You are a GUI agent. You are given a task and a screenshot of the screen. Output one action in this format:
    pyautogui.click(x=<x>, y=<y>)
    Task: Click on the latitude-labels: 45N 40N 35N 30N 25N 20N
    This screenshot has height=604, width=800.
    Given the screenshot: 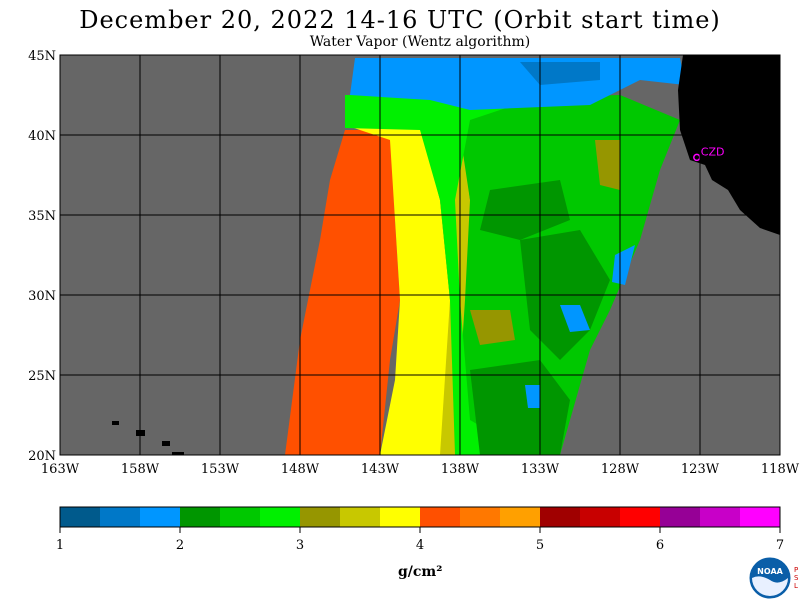 What is the action you would take?
    pyautogui.click(x=42, y=256)
    